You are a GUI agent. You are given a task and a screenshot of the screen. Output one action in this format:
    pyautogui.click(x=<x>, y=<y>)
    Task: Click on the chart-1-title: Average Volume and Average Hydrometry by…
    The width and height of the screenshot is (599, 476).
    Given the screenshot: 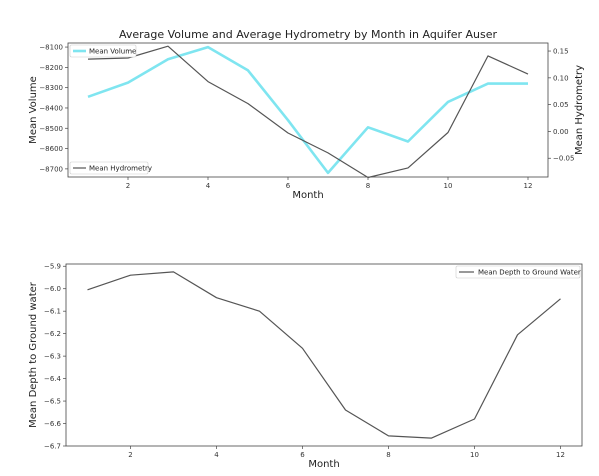 What is the action you would take?
    pyautogui.click(x=308, y=34)
    